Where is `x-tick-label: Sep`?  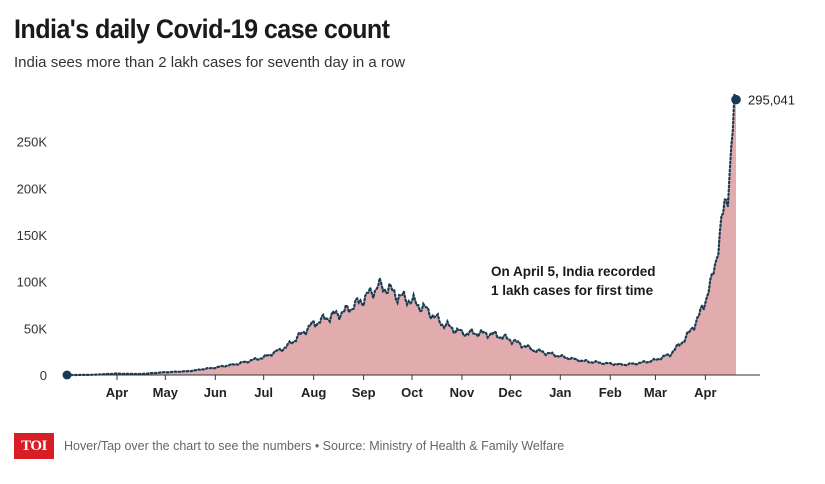 x-tick-label: Sep is located at coordinates (364, 392).